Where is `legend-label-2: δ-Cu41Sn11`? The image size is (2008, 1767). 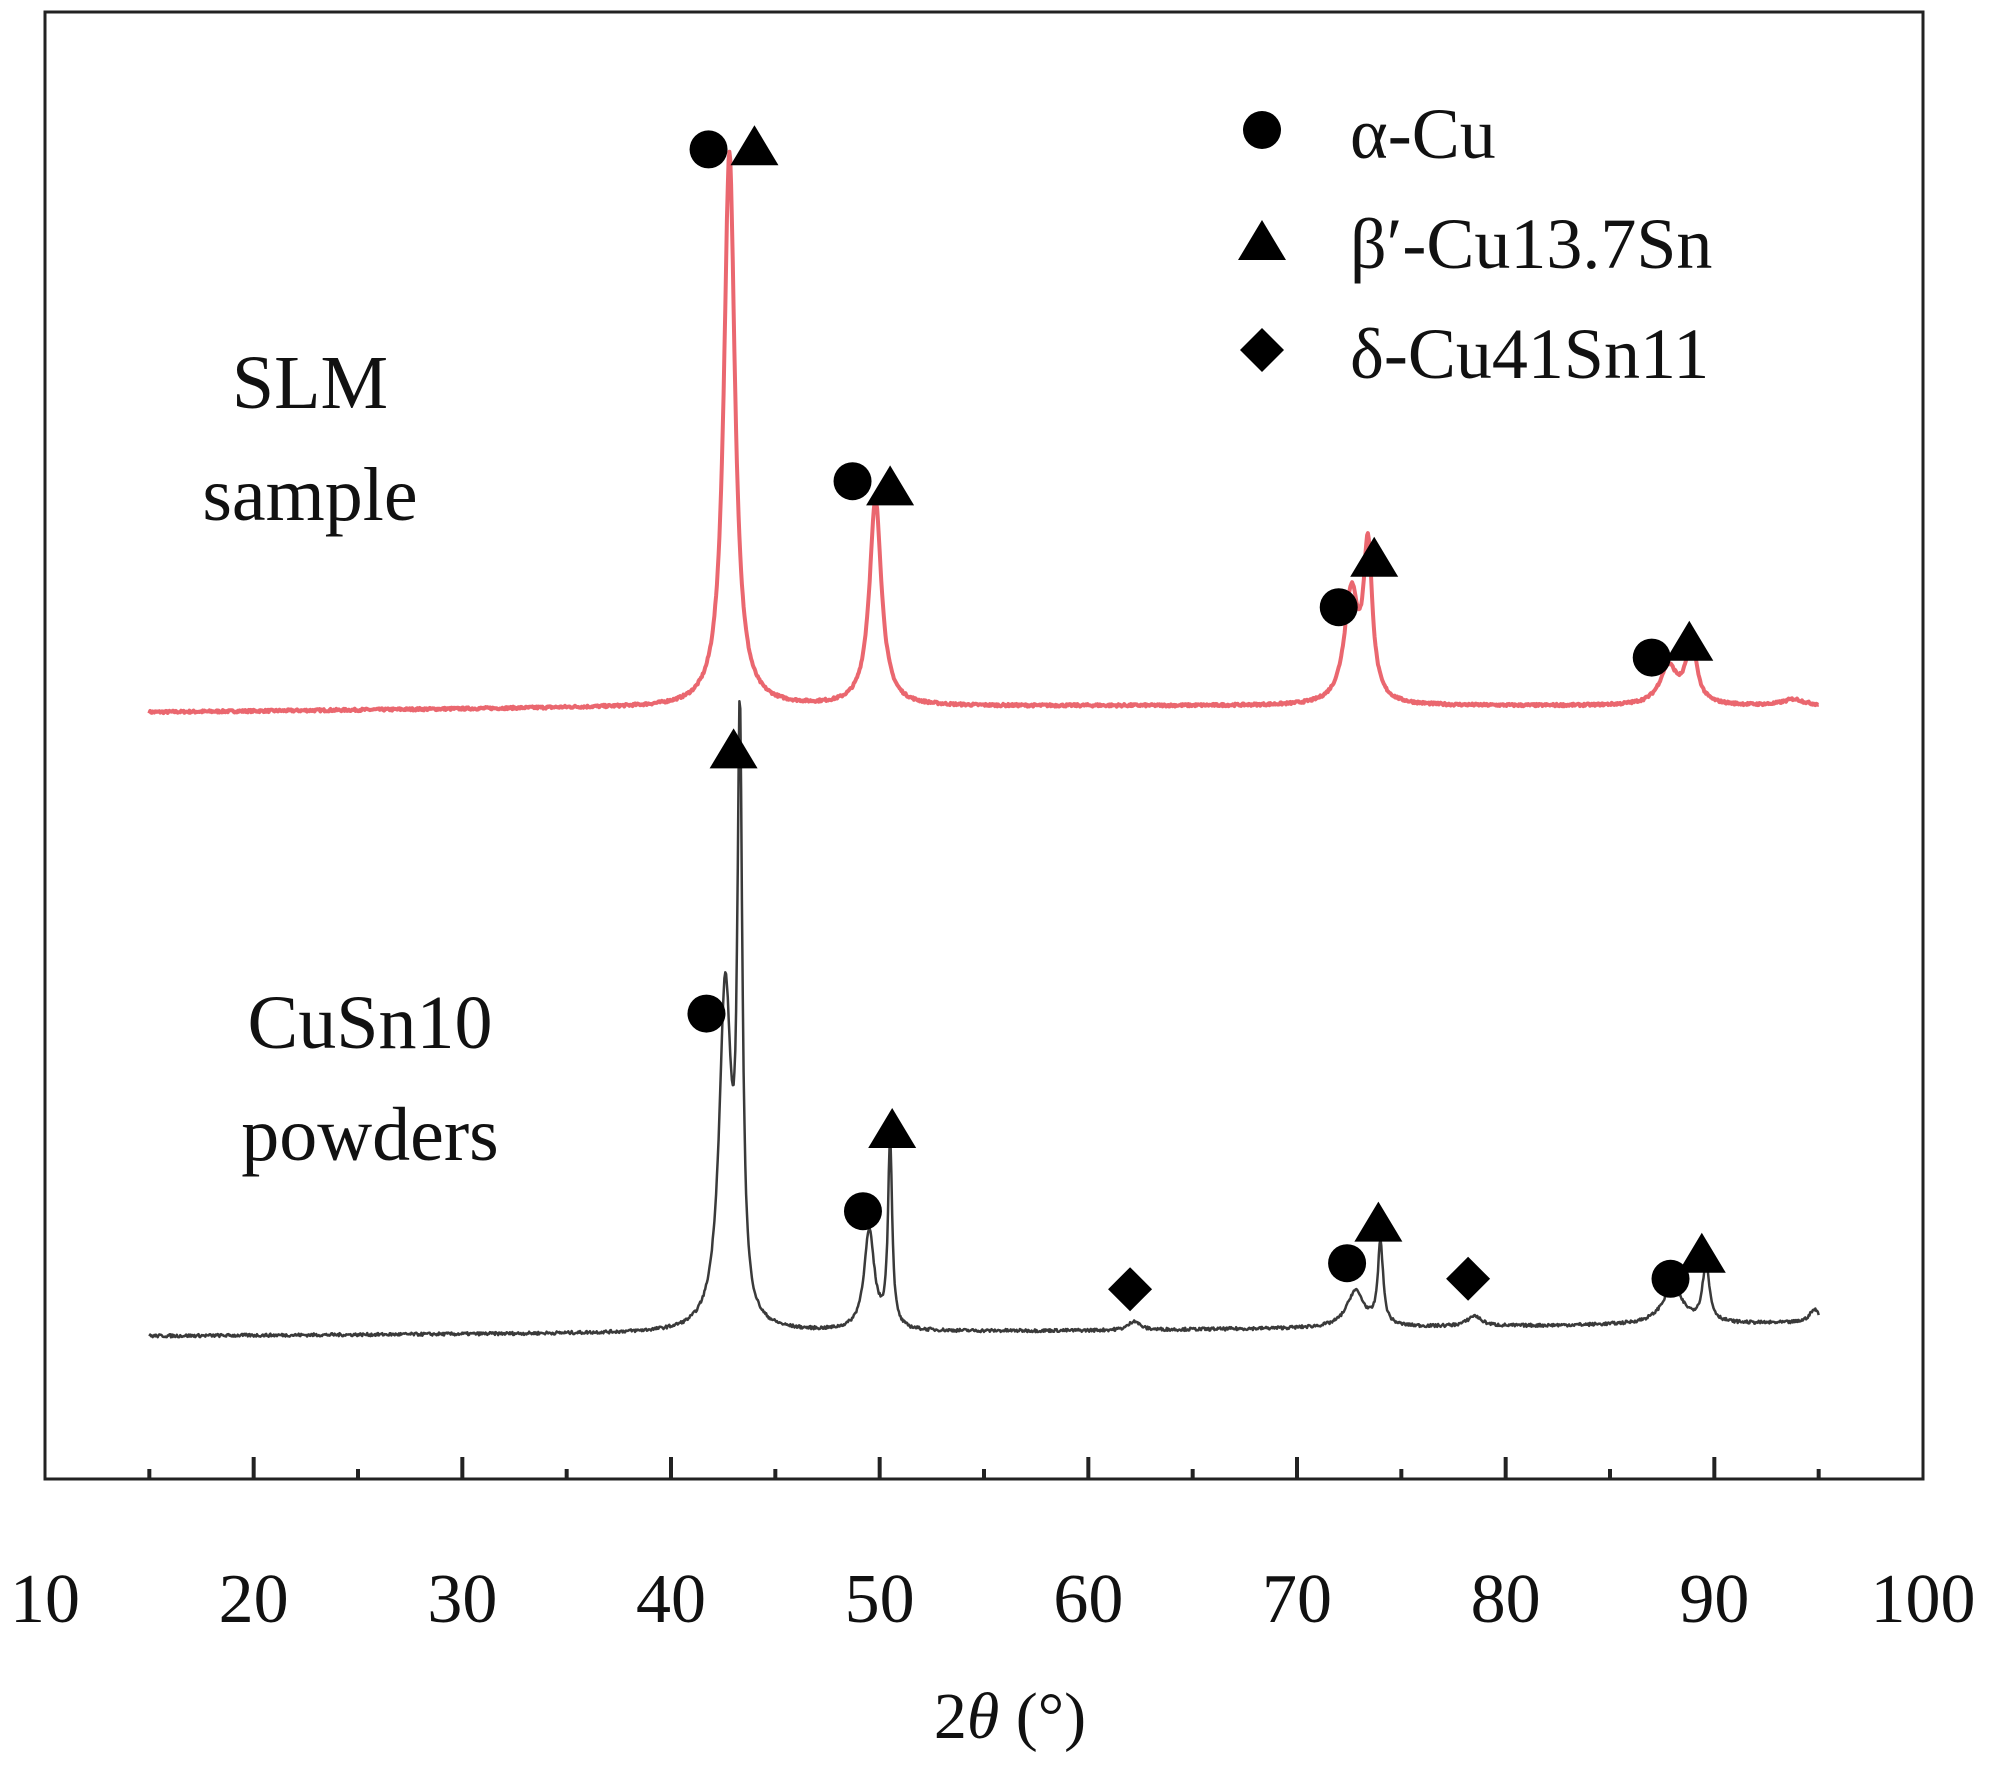 legend-label-2: δ-Cu41Sn11 is located at coordinates (1529, 354).